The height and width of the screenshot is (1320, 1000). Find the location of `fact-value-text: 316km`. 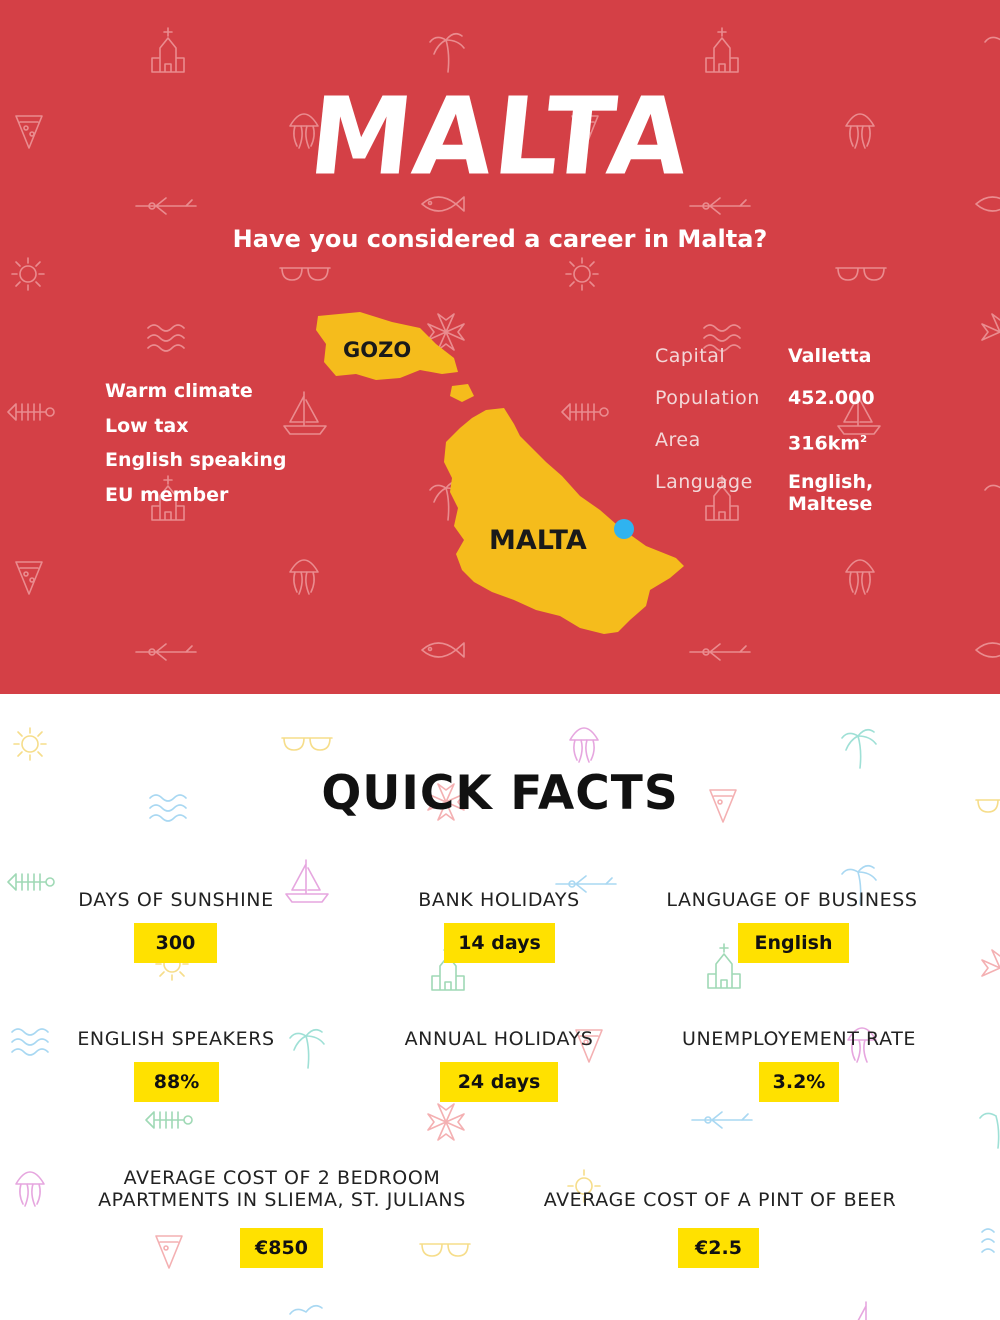

fact-value-text: 316km is located at coordinates (824, 443).